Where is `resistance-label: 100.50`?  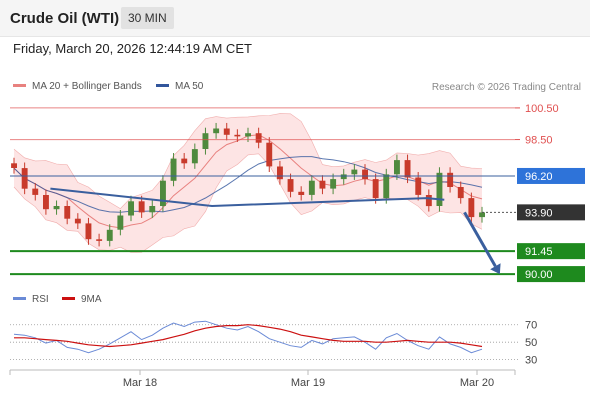 resistance-label: 100.50 is located at coordinates (542, 109).